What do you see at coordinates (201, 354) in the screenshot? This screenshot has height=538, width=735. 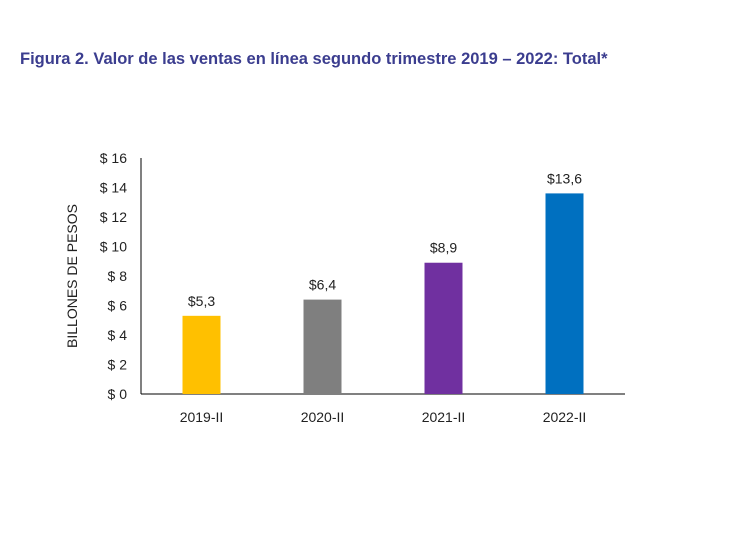 I see `bar-2019-II` at bounding box center [201, 354].